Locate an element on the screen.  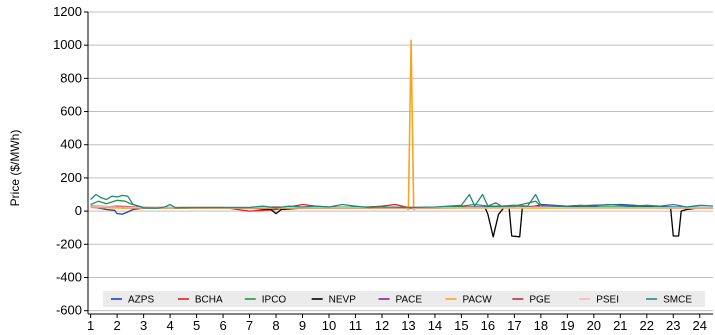
x-tick-label: 11 is located at coordinates (356, 325).